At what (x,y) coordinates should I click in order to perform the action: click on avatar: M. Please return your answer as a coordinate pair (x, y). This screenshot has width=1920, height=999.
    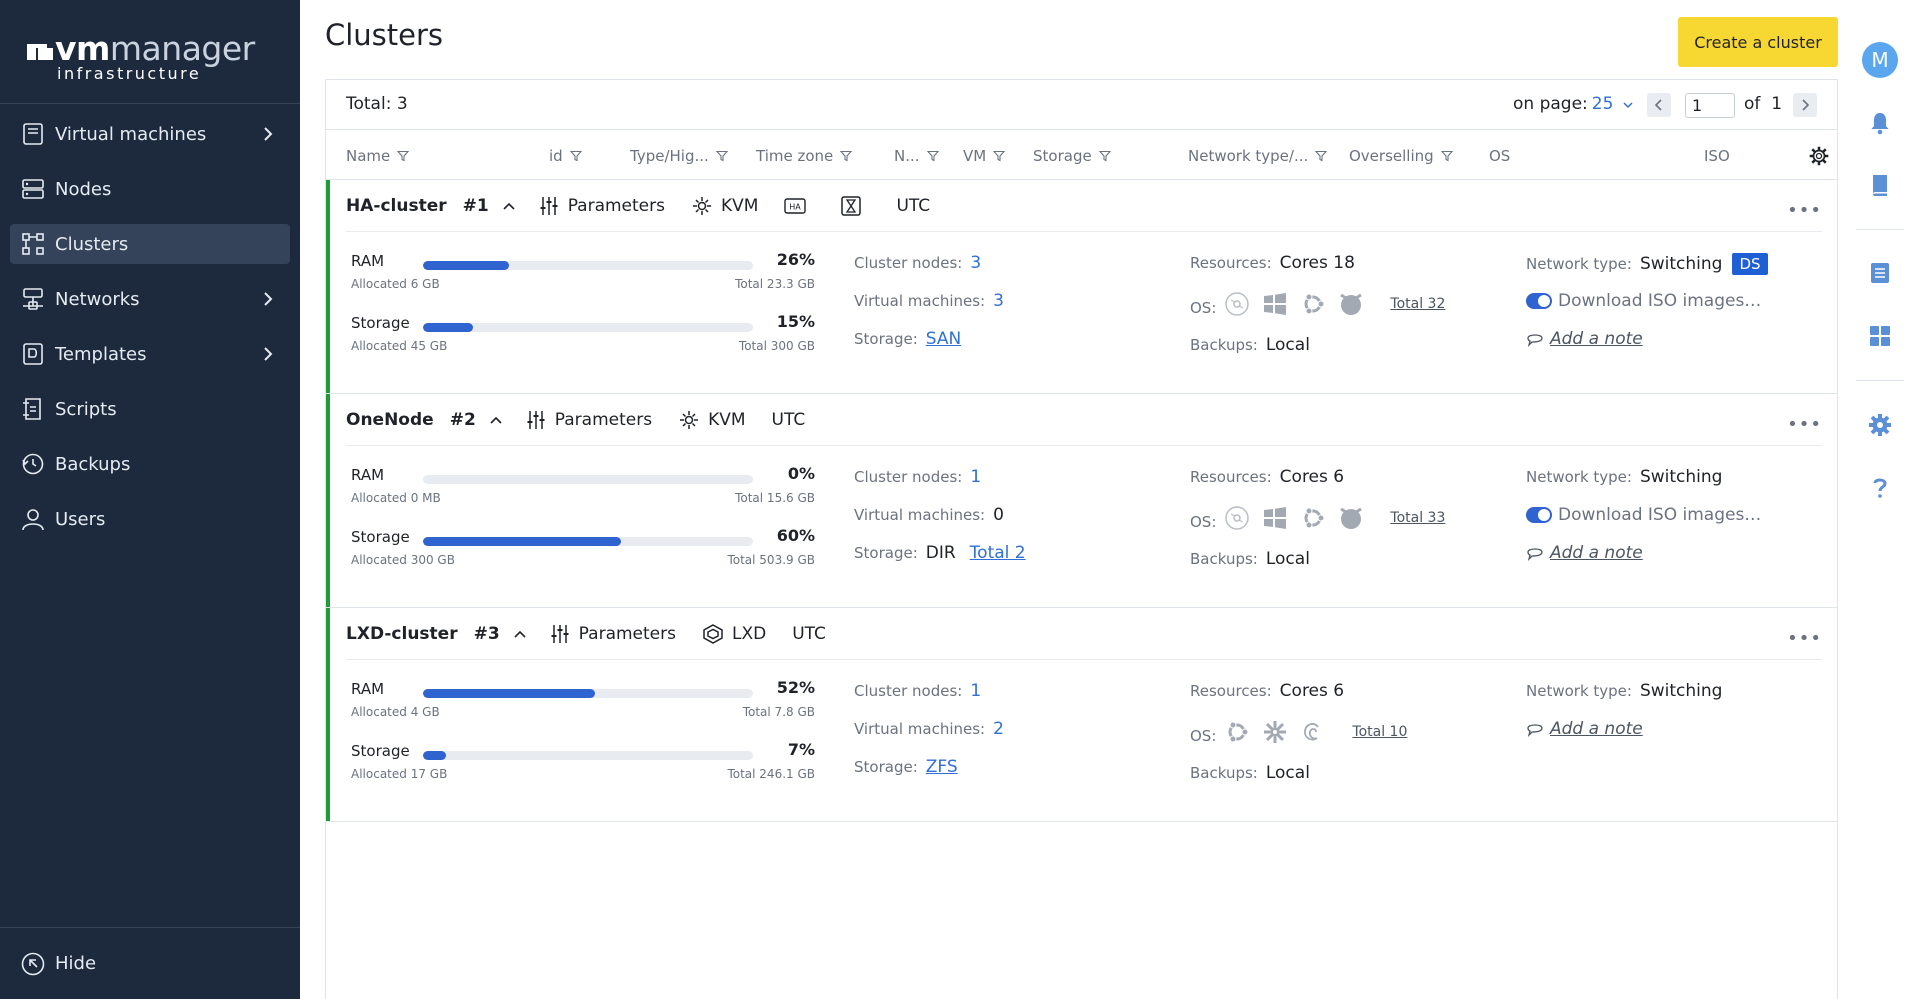
    Looking at the image, I should click on (1880, 60).